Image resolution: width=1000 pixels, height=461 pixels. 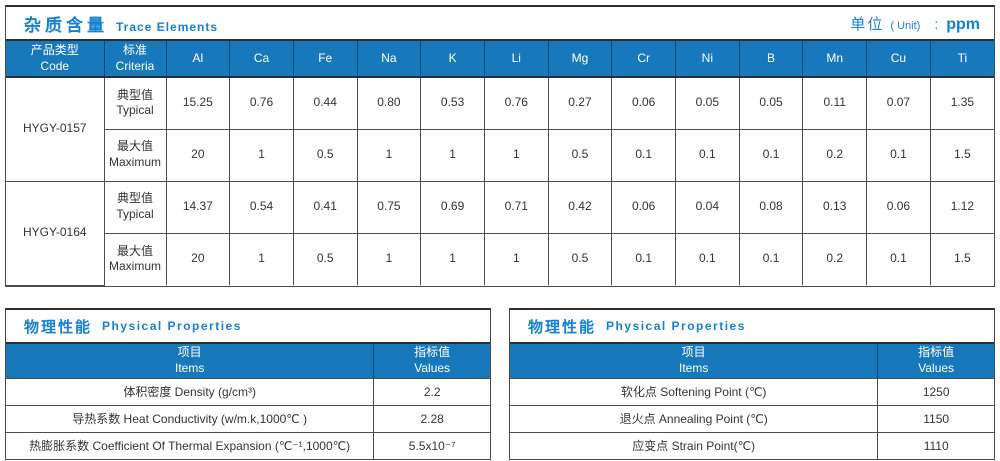 I want to click on trace-value-cell: 0.69, so click(x=452, y=207).